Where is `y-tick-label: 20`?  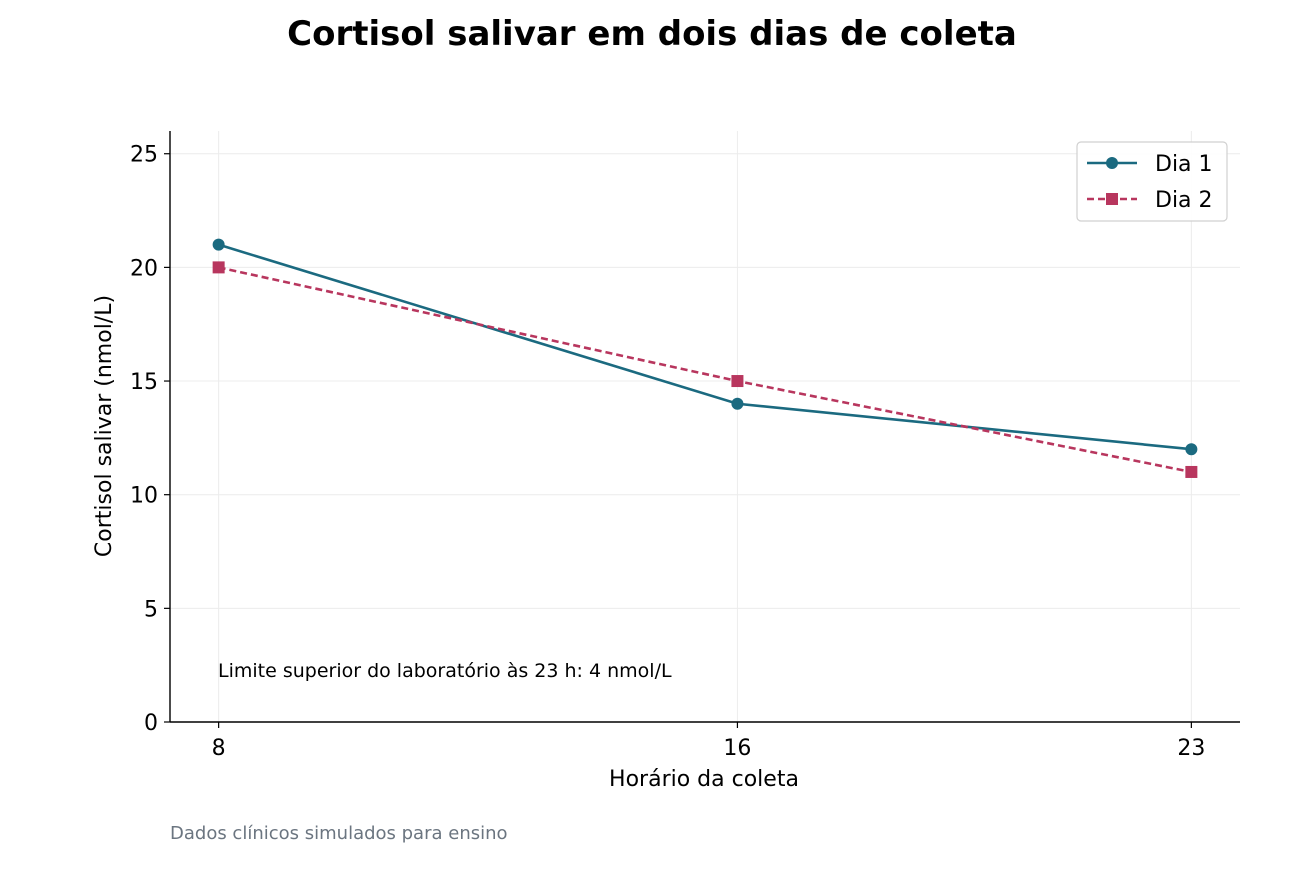 y-tick-label: 20 is located at coordinates (144, 268).